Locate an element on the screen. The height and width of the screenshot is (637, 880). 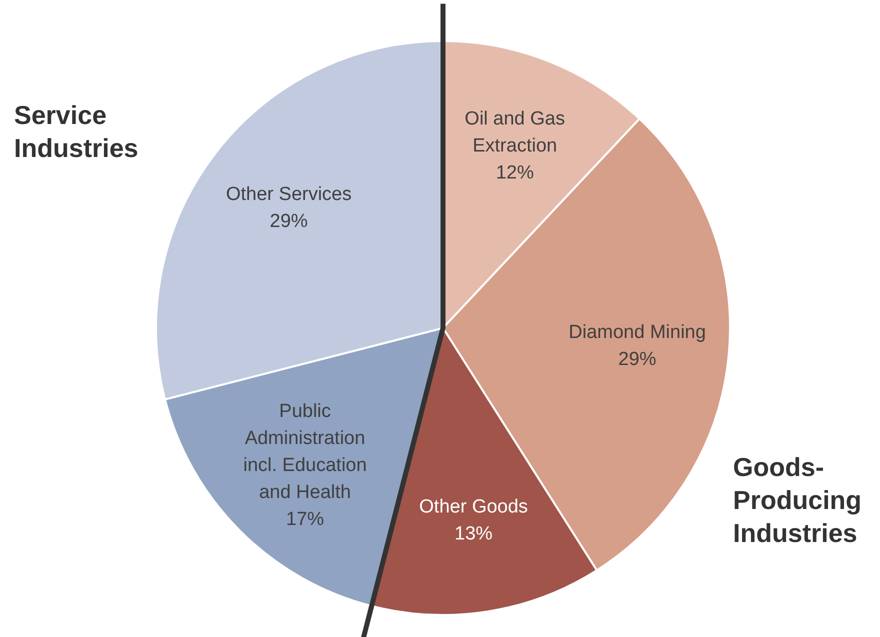
slice-label: Other Goods is located at coordinates (473, 507).